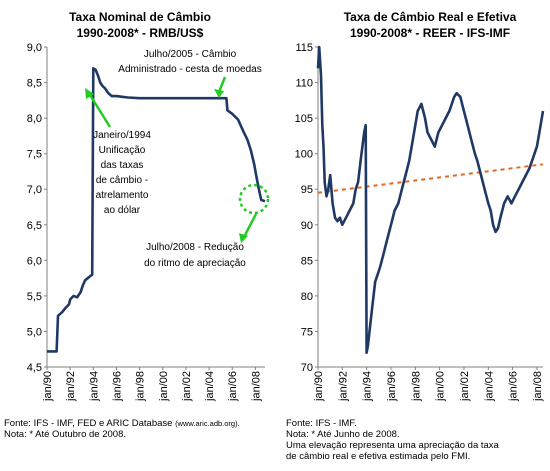  Describe the element at coordinates (538, 386) in the screenshot. I see `reer-x-tick-label: jan/08` at that location.